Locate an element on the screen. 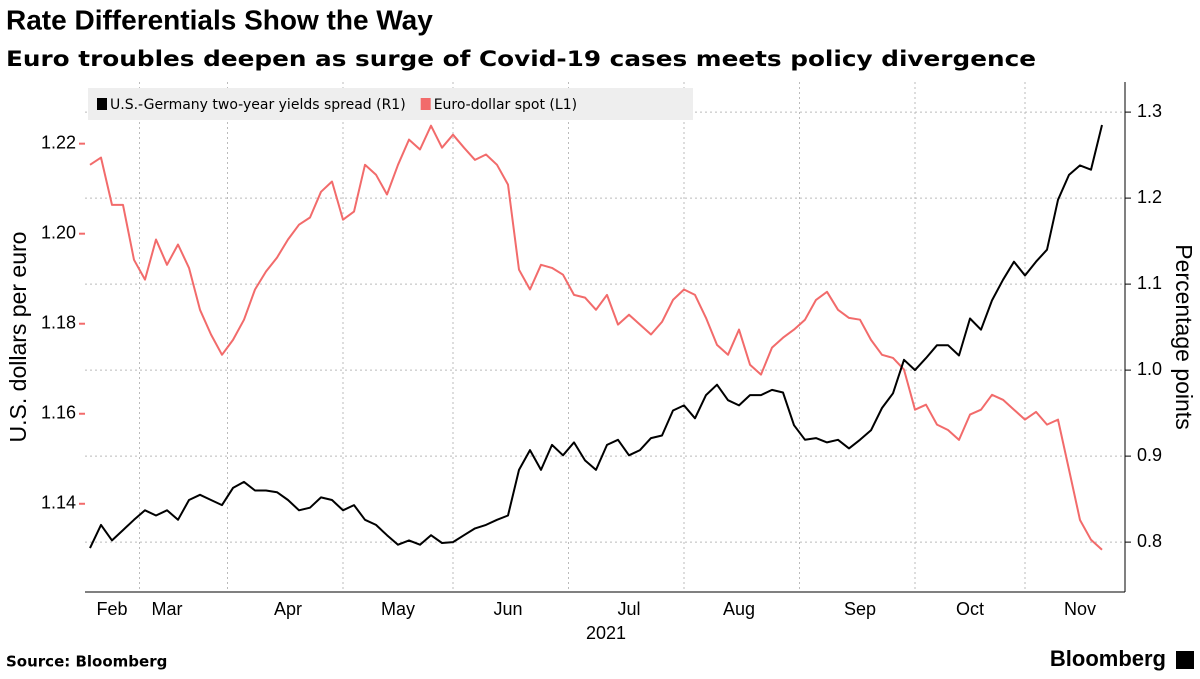 This screenshot has width=1200, height=679. x-tick-label: Mar is located at coordinates (167, 609).